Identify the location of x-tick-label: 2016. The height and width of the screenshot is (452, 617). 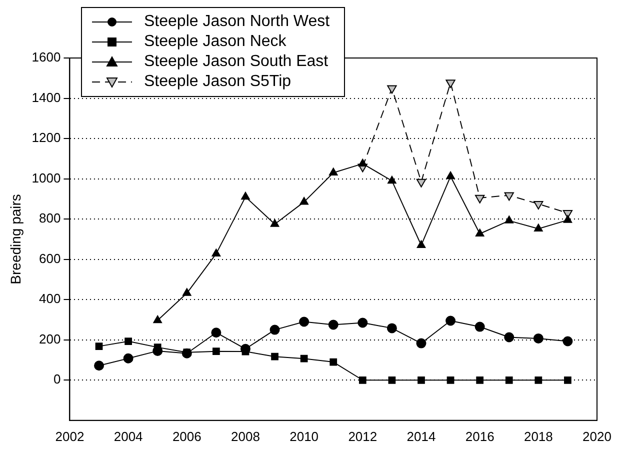
(479, 436).